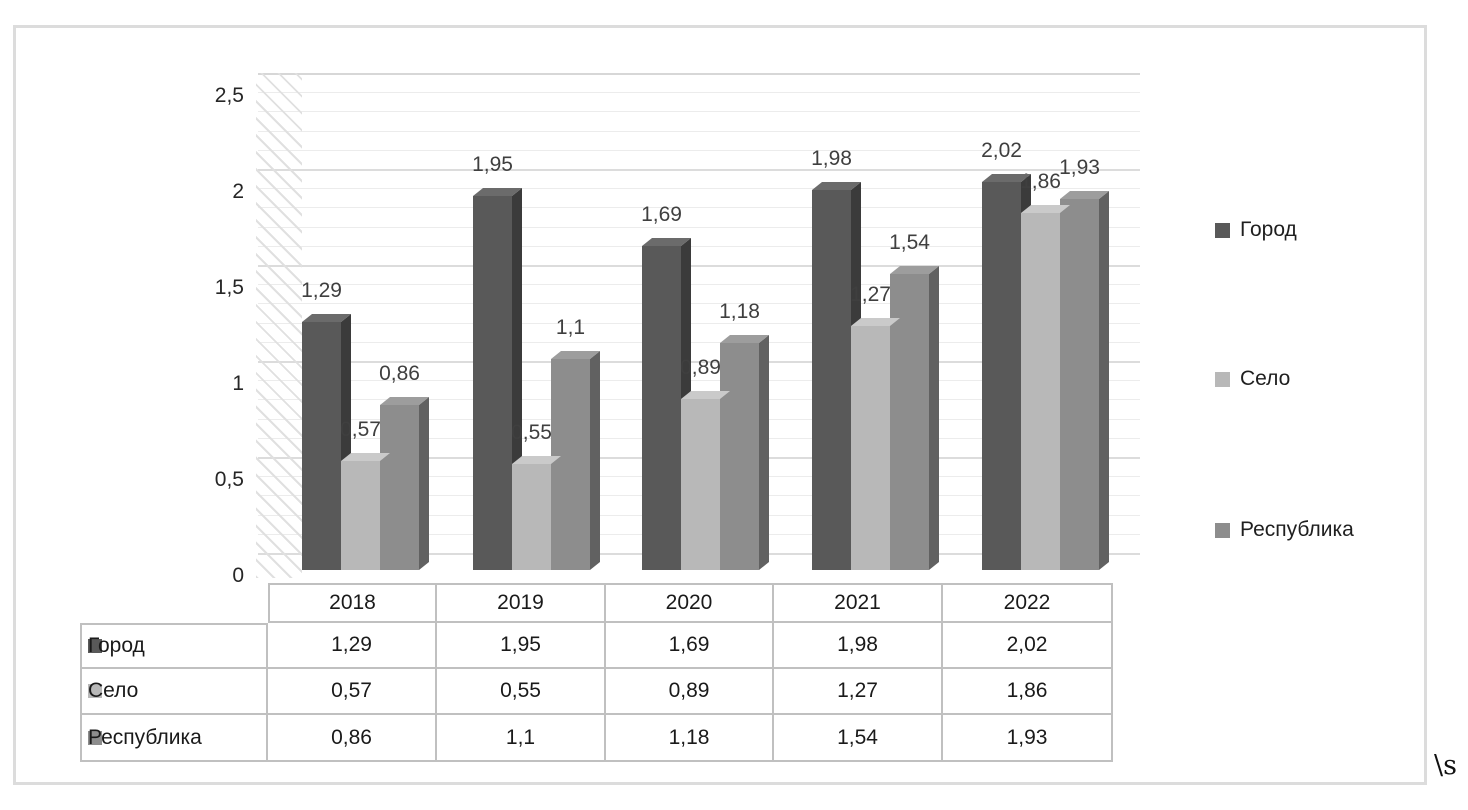 The image size is (1468, 810). Describe the element at coordinates (690, 603) in the screenshot. I see `table-header-cell: 2020` at that location.